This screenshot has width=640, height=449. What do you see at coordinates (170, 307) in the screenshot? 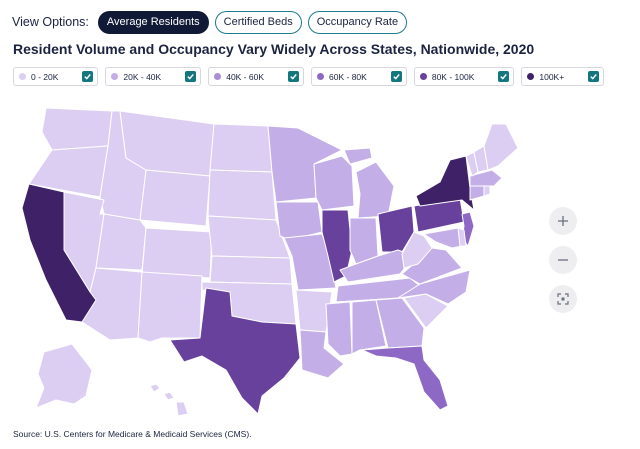
I see `state-new-mexico` at bounding box center [170, 307].